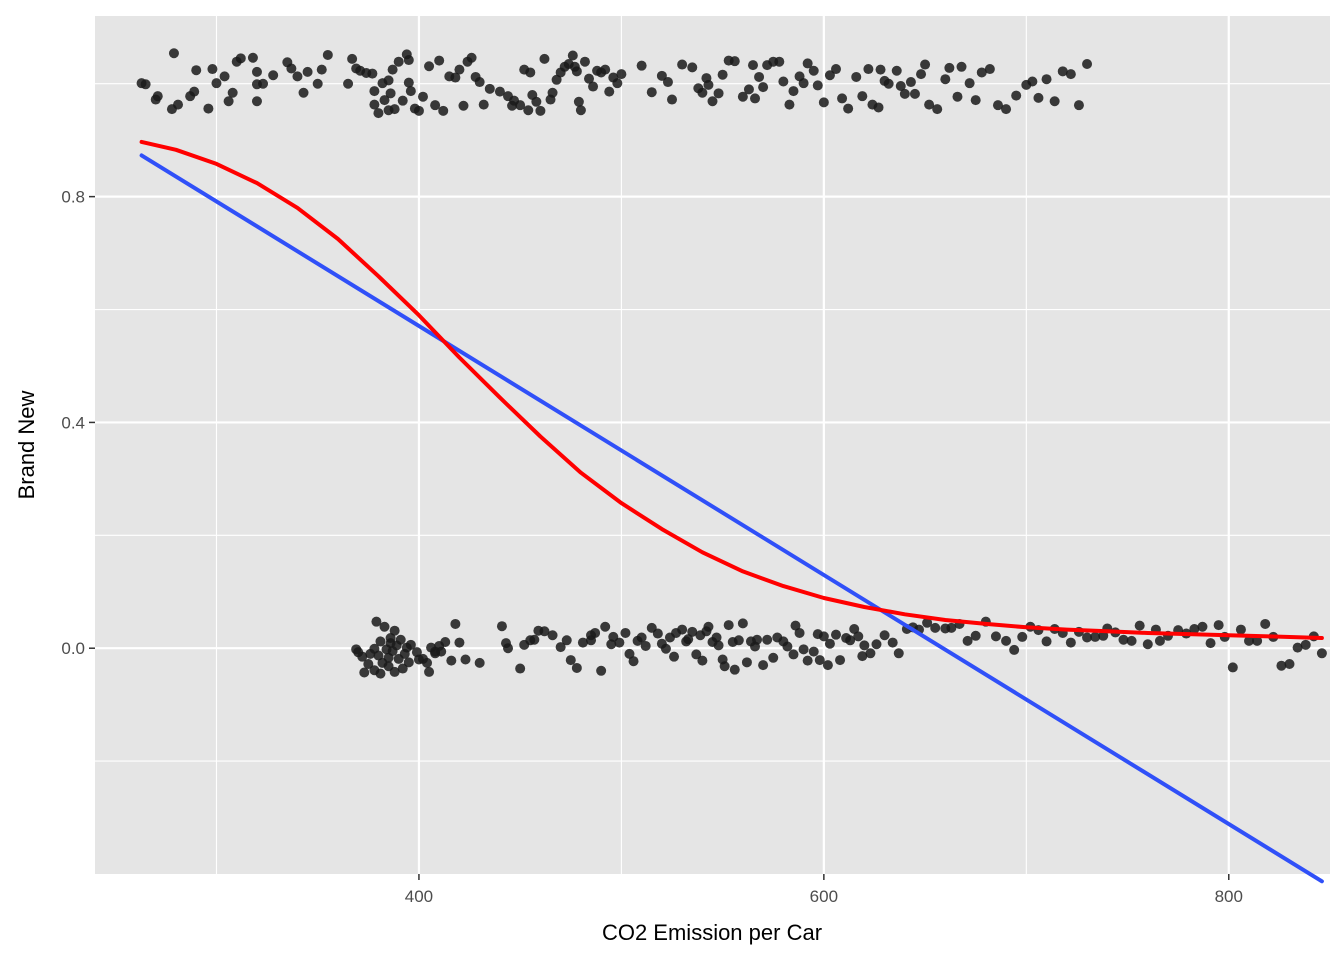 This screenshot has width=1344, height=960. What do you see at coordinates (419, 896) in the screenshot?
I see `x-tick-label: 400` at bounding box center [419, 896].